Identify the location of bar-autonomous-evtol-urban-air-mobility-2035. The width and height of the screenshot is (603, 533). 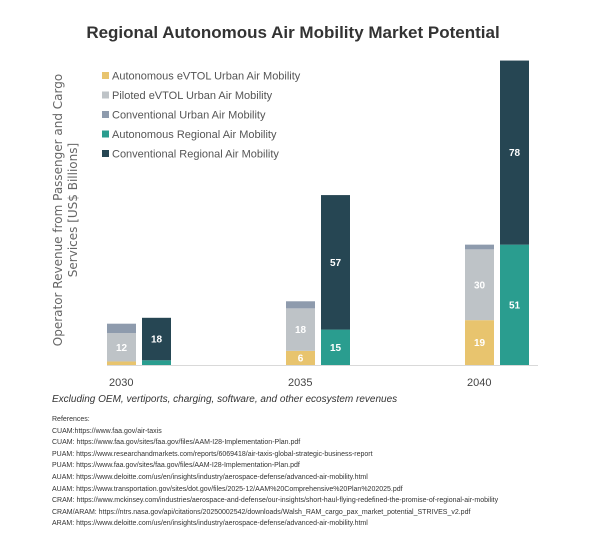
(300, 357).